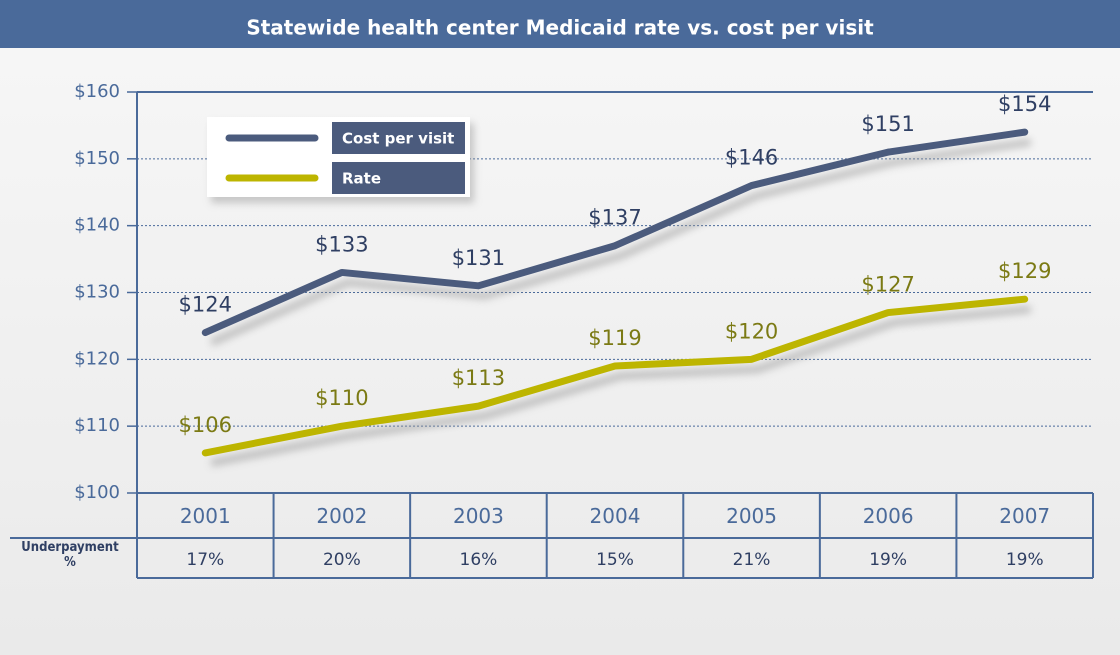  Describe the element at coordinates (97, 158) in the screenshot. I see `y-tick-label: $150` at that location.